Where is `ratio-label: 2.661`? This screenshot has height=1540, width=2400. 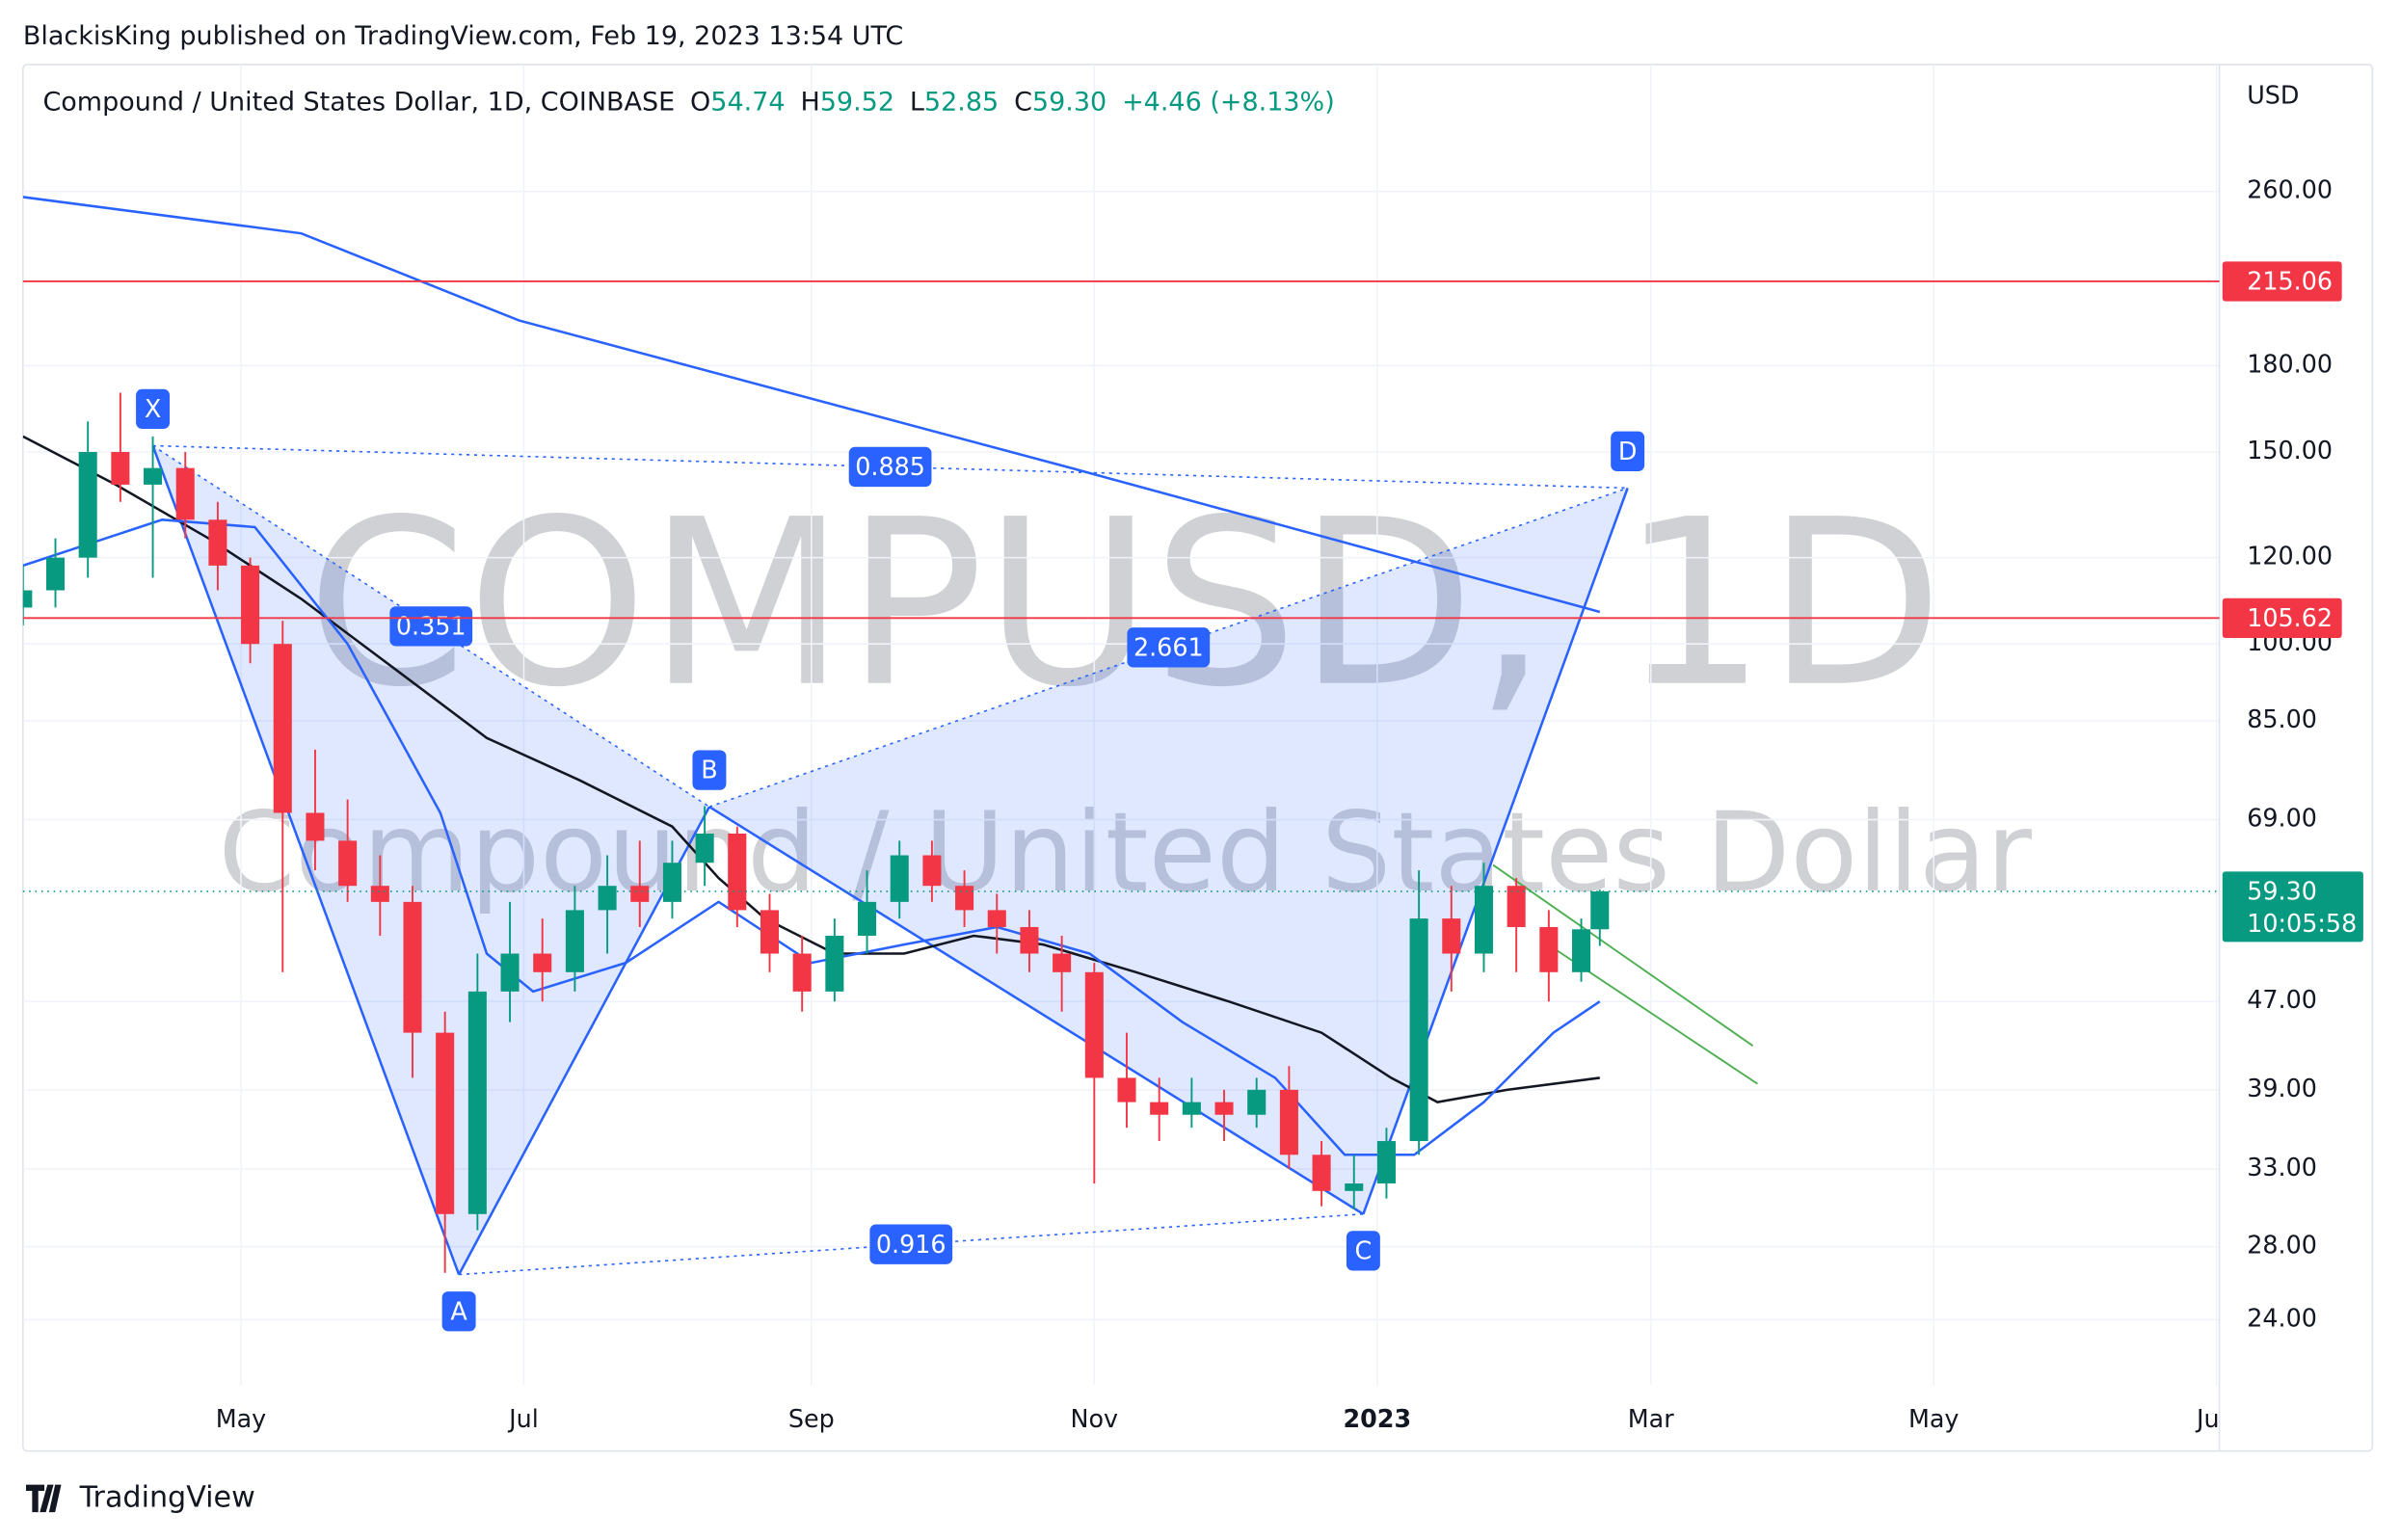 ratio-label: 2.661 is located at coordinates (1169, 646).